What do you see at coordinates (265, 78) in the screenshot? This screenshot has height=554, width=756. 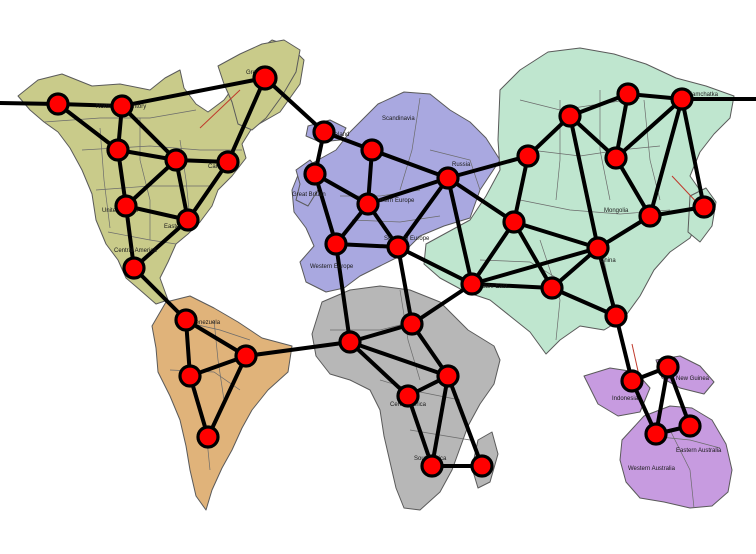 I see `node-greenland` at bounding box center [265, 78].